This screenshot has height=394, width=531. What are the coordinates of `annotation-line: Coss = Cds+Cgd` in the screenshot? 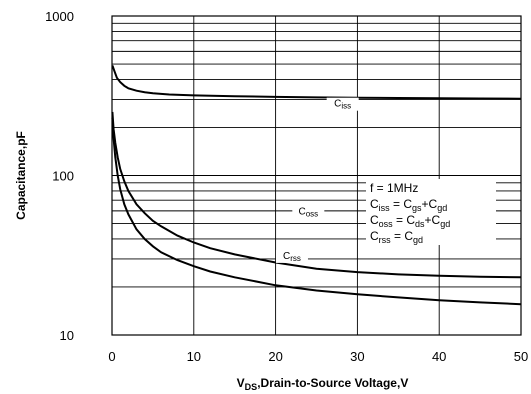 It's located at (410, 221).